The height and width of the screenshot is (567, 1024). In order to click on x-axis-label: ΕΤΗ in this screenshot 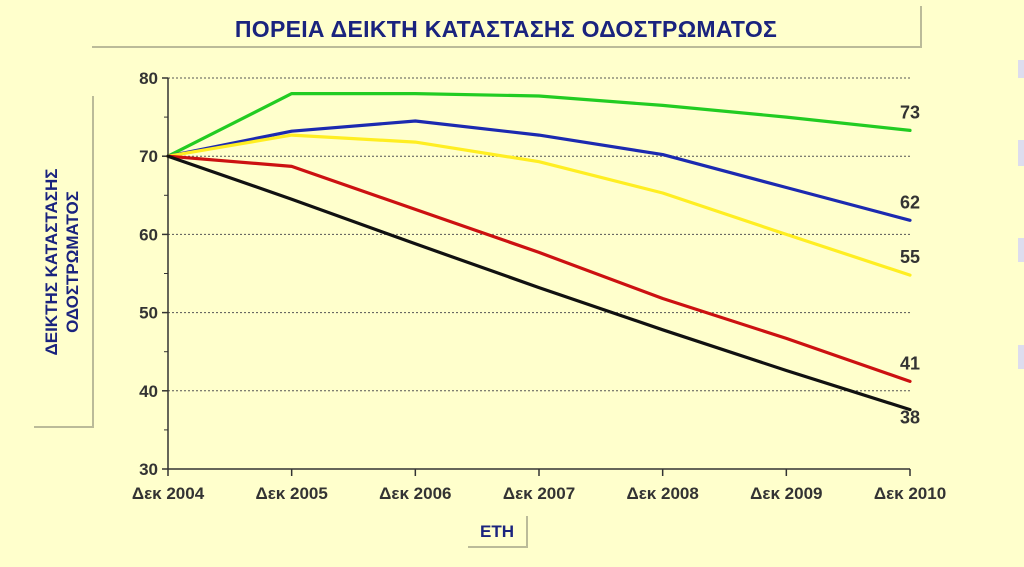, I will do `click(497, 531)`.